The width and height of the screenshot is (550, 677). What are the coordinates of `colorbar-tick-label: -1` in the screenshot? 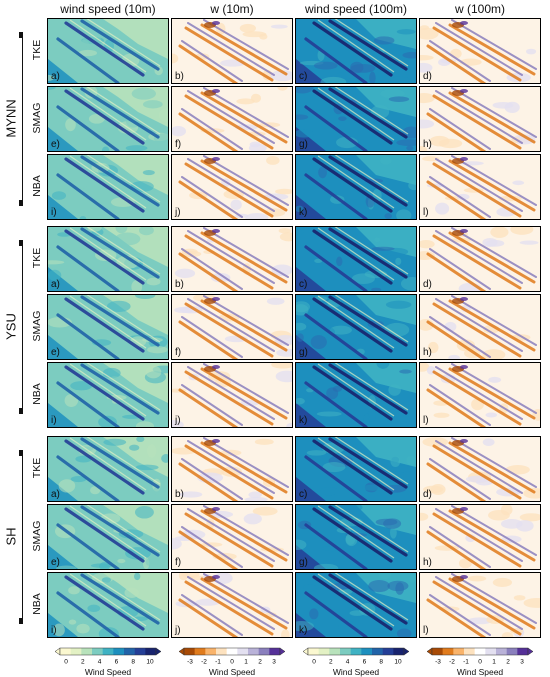 It's located at (466, 662).